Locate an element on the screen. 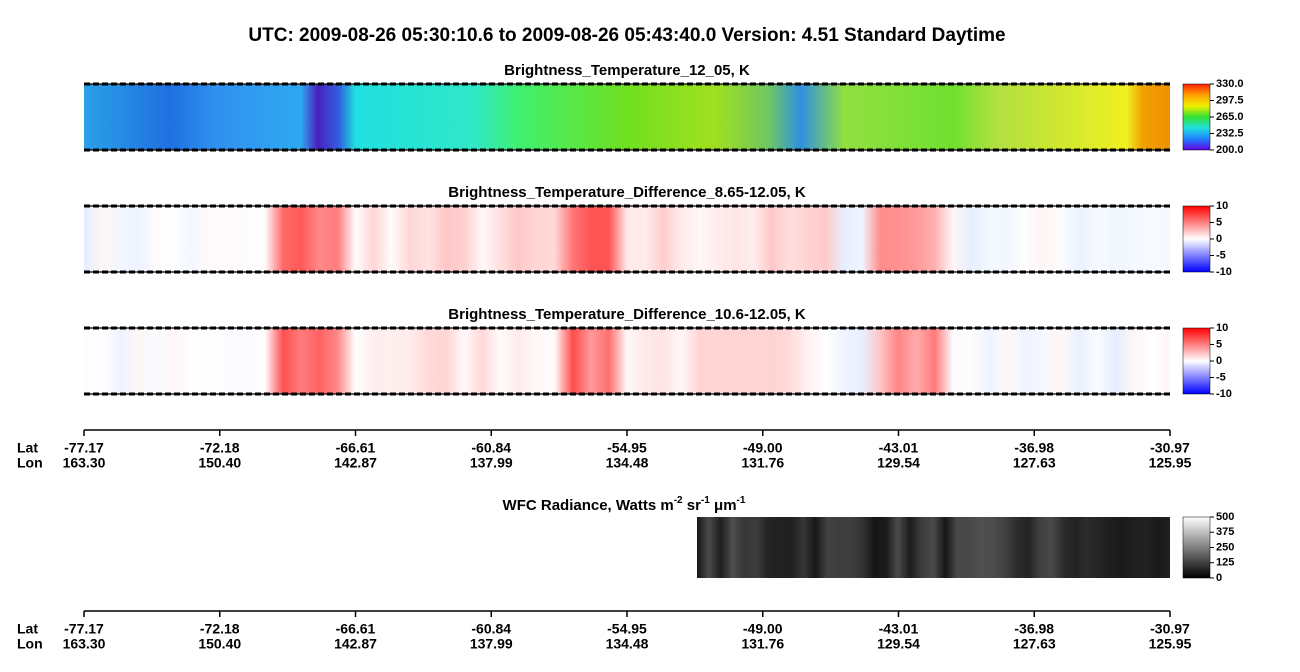 This screenshot has height=672, width=1300. colorbar-label: 297.5 is located at coordinates (1230, 100).